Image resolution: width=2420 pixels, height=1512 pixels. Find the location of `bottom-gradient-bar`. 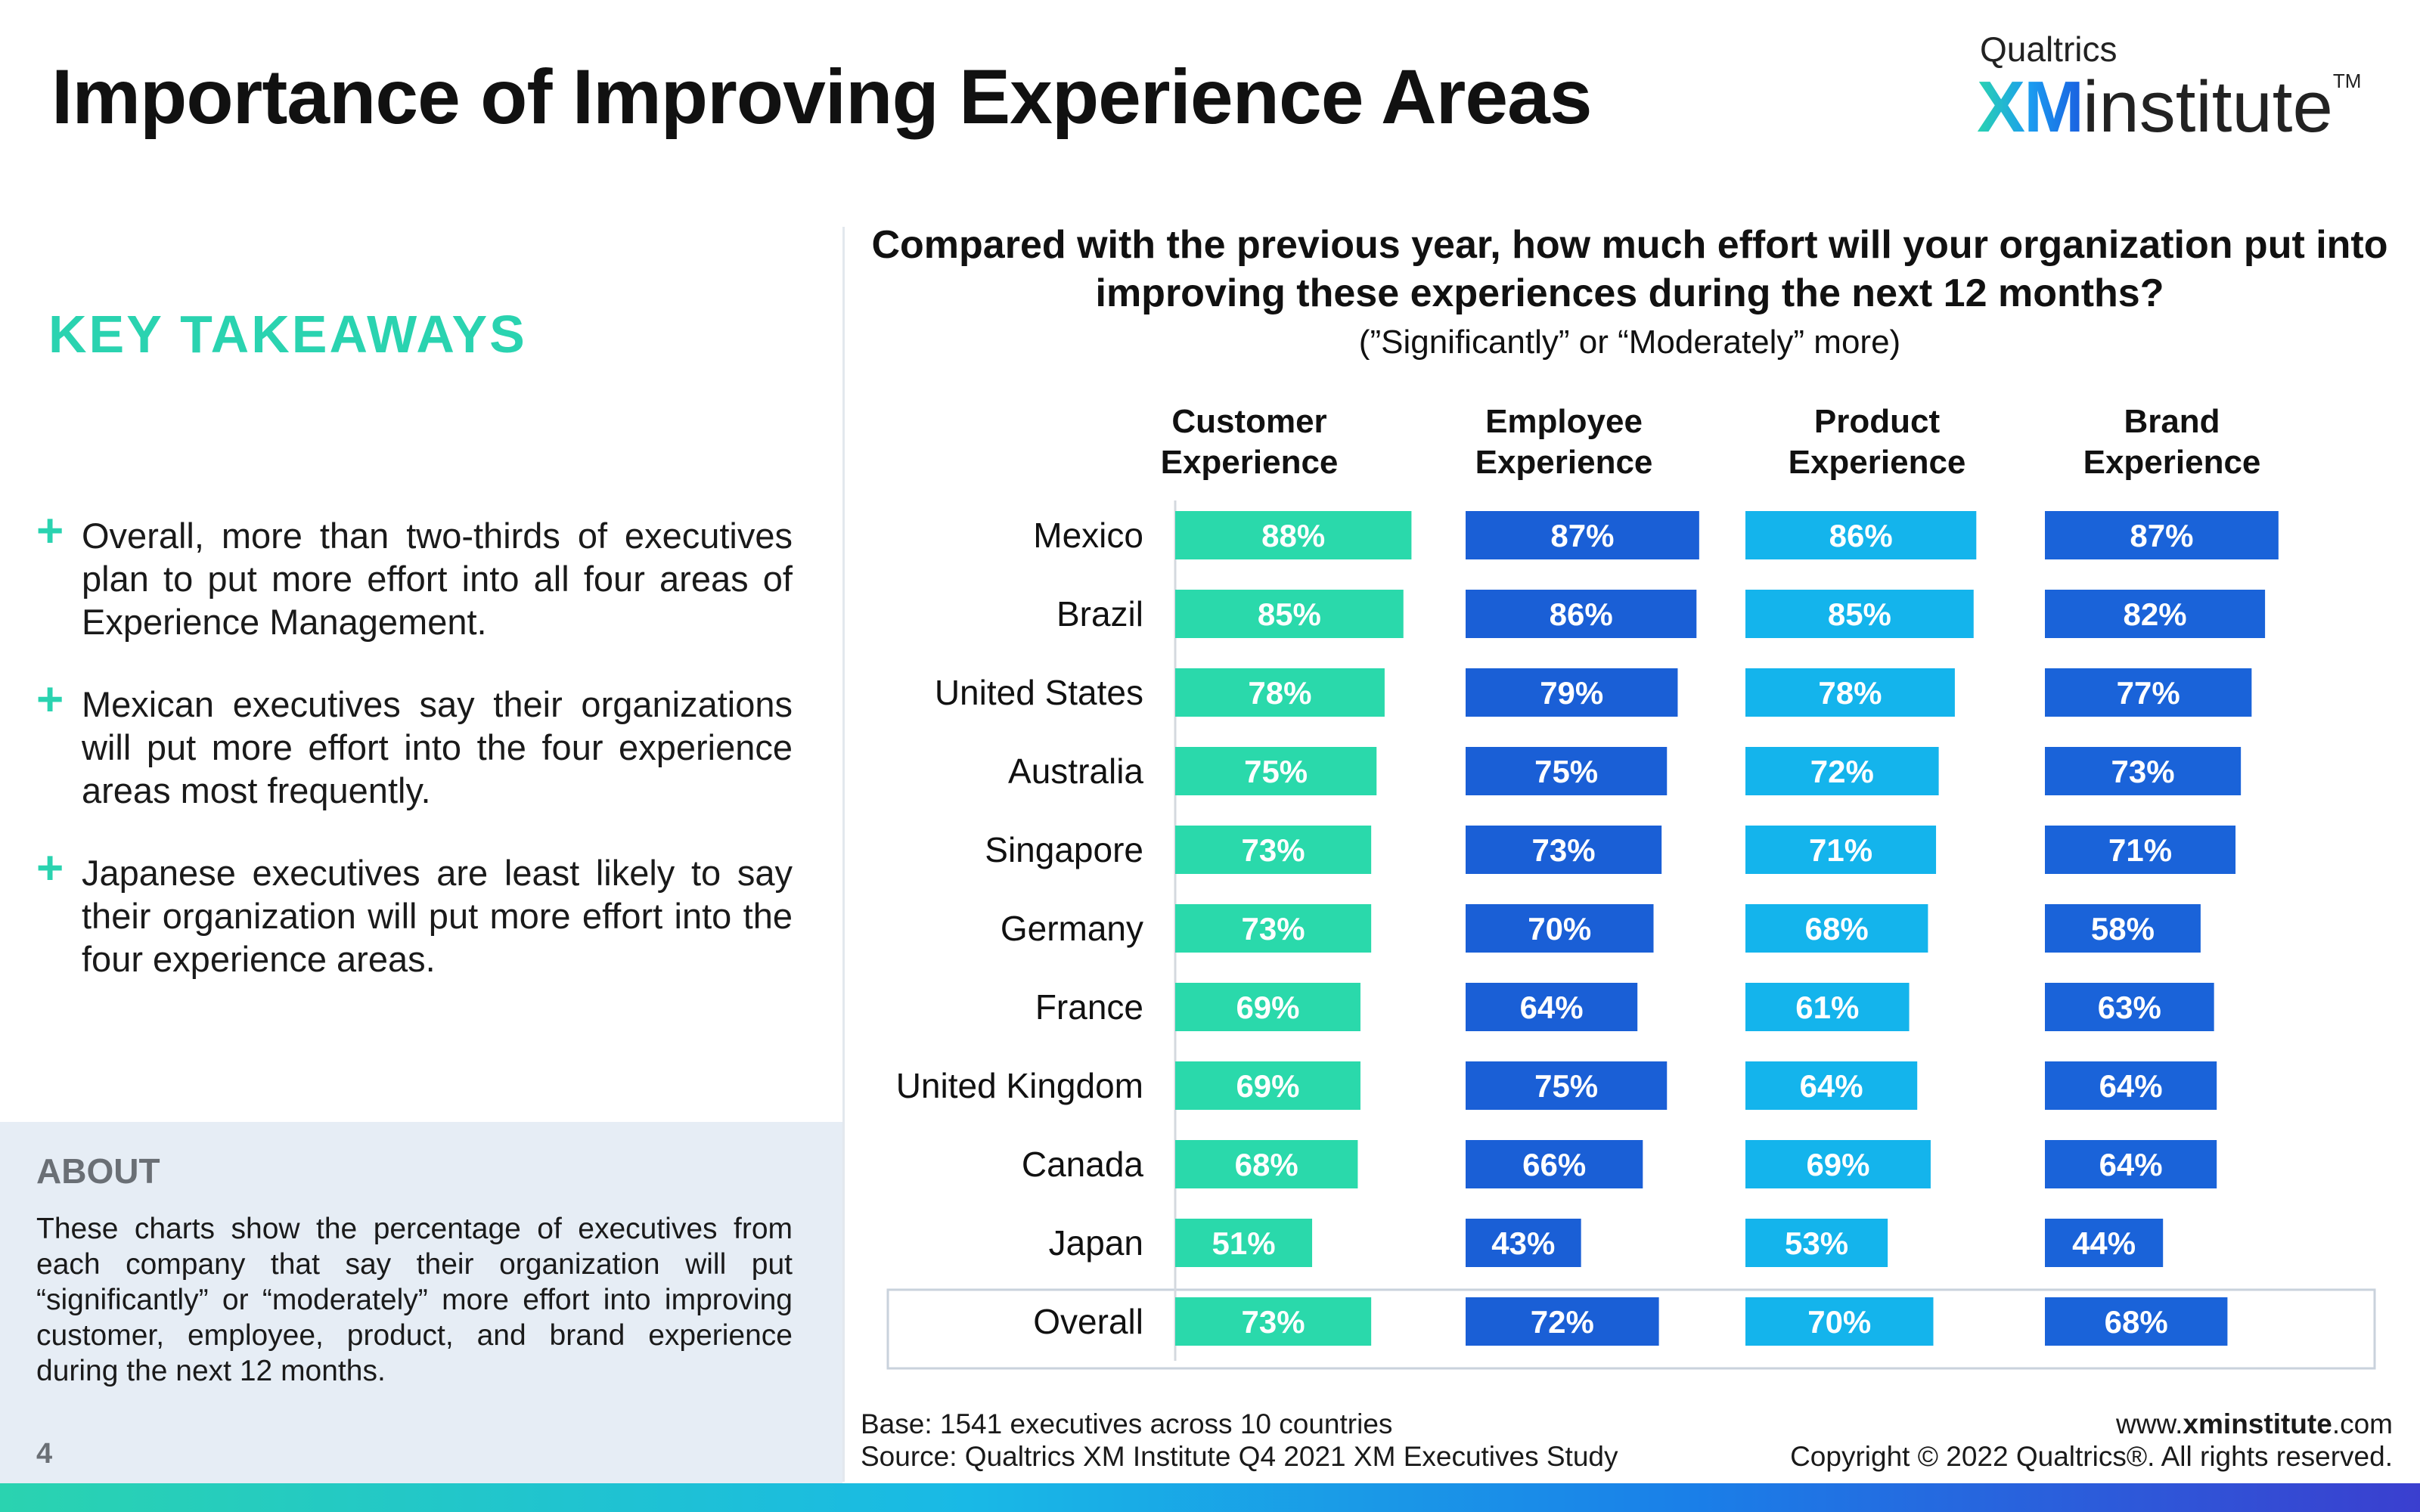

bottom-gradient-bar is located at coordinates (1210, 1497).